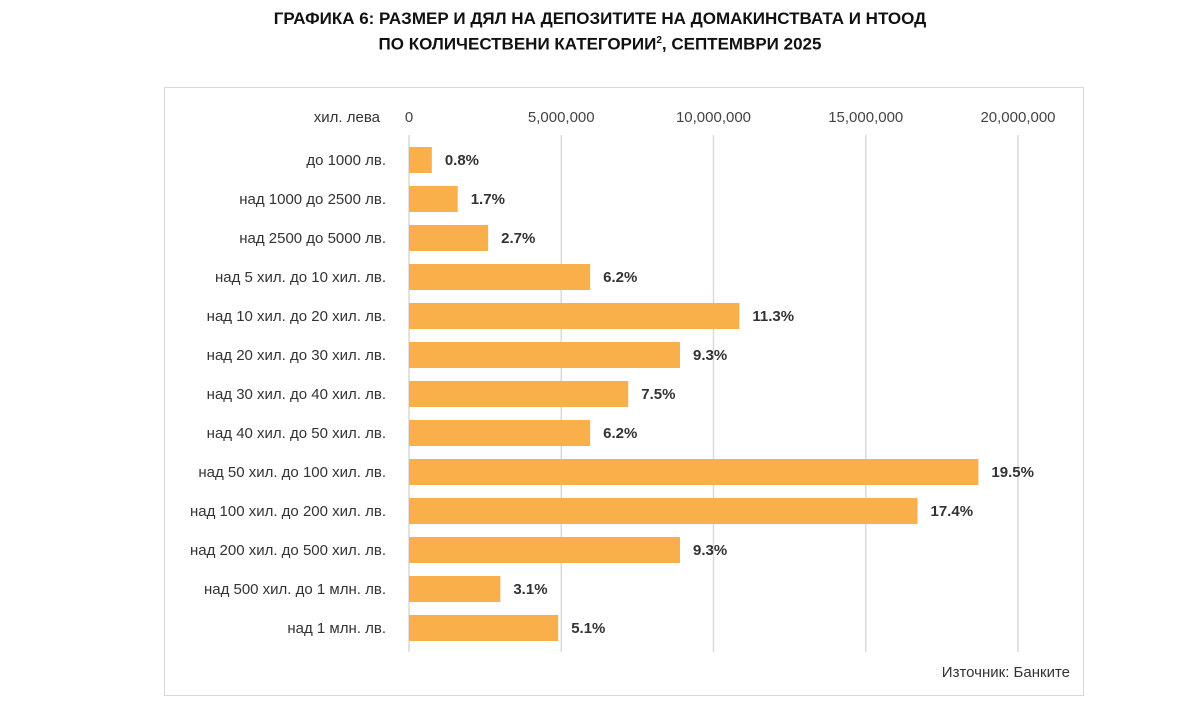 The height and width of the screenshot is (720, 1200). Describe the element at coordinates (713, 117) in the screenshot. I see `x-tick-label: 10,000,000` at that location.